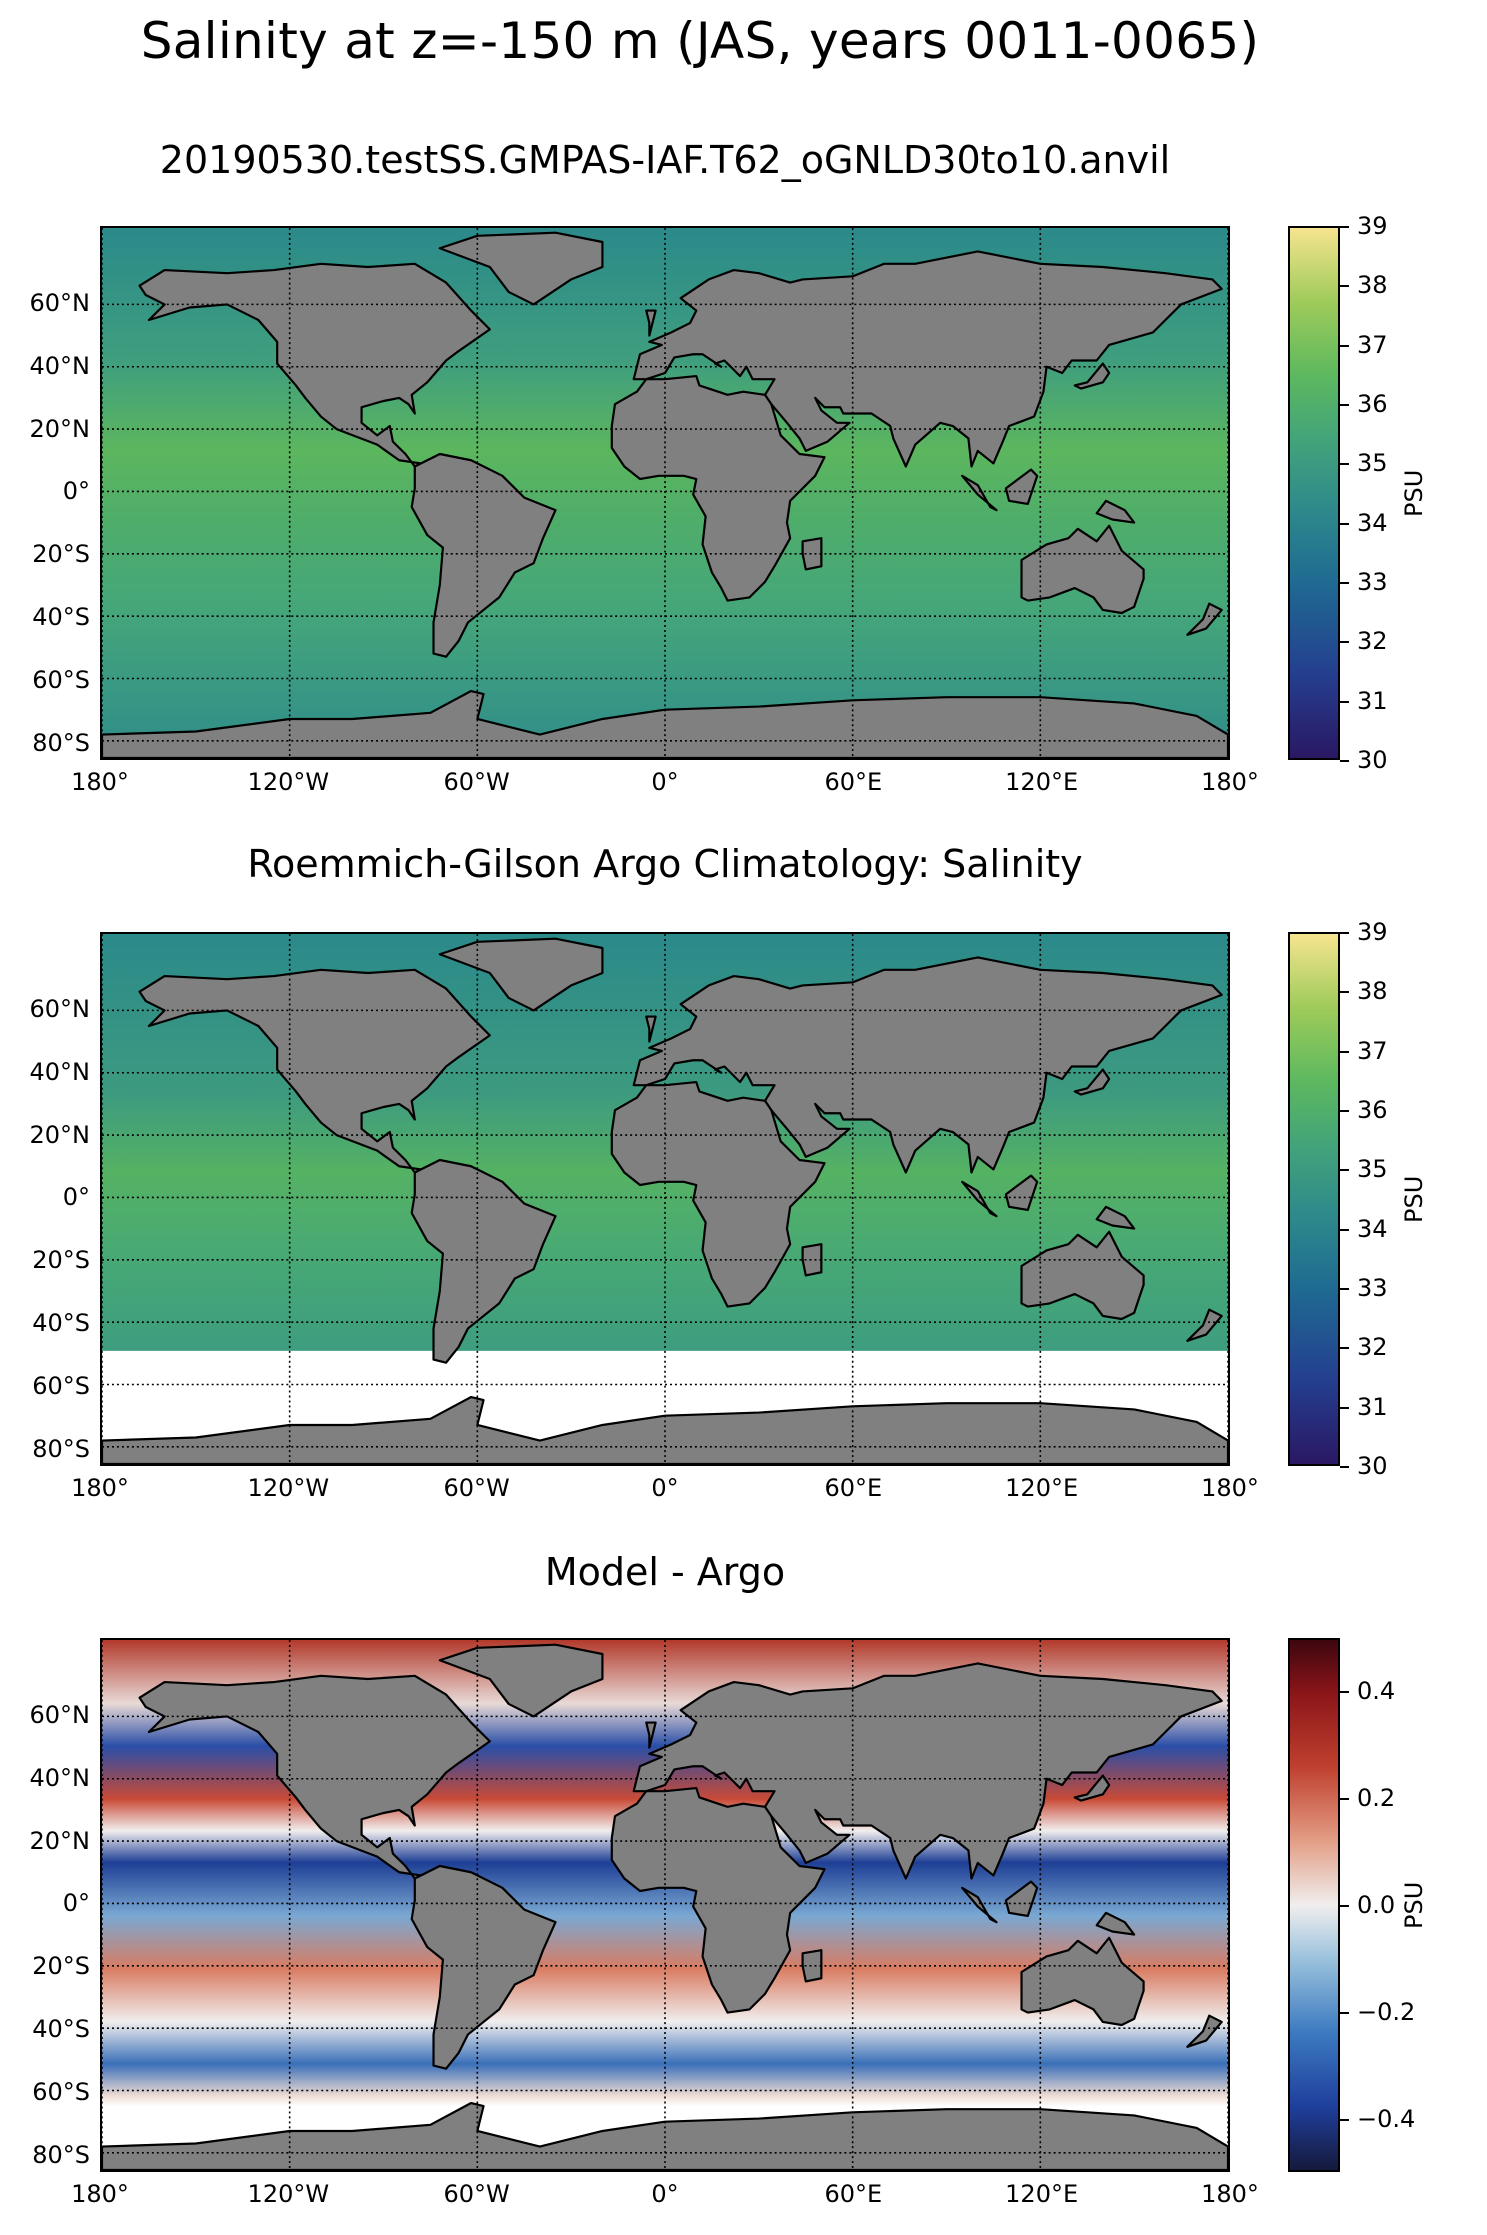  What do you see at coordinates (1364, 760) in the screenshot?
I see `colorbar-tick-label: 30` at bounding box center [1364, 760].